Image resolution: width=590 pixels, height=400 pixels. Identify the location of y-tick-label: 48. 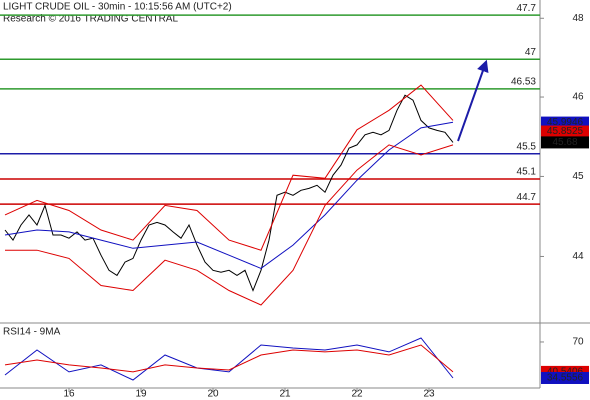
(578, 18).